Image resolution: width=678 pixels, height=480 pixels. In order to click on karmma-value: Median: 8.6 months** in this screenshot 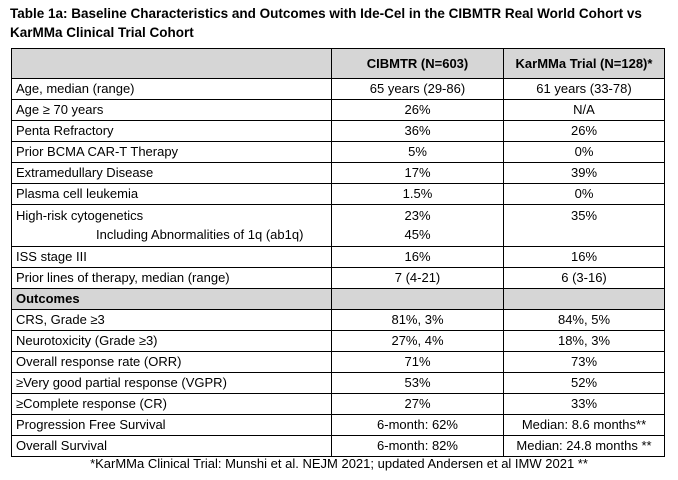, I will do `click(584, 425)`.